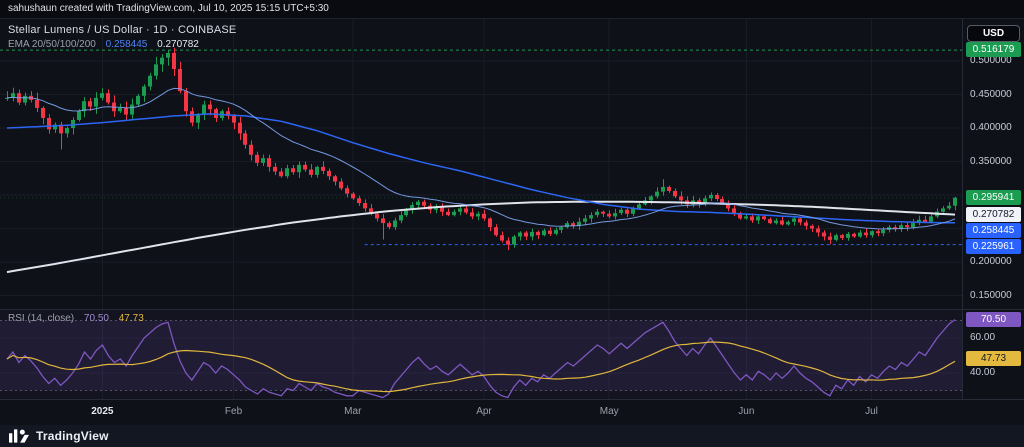 The width and height of the screenshot is (1024, 447). I want to click on price-badge-high-level: 0.516179, so click(993, 50).